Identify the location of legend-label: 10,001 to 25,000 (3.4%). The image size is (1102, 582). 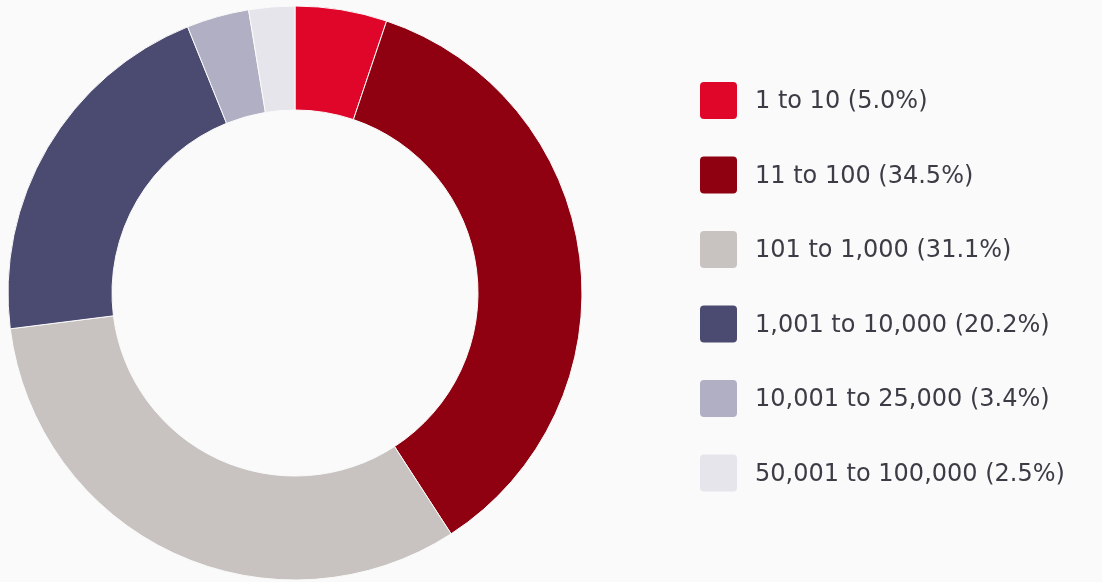
(902, 398).